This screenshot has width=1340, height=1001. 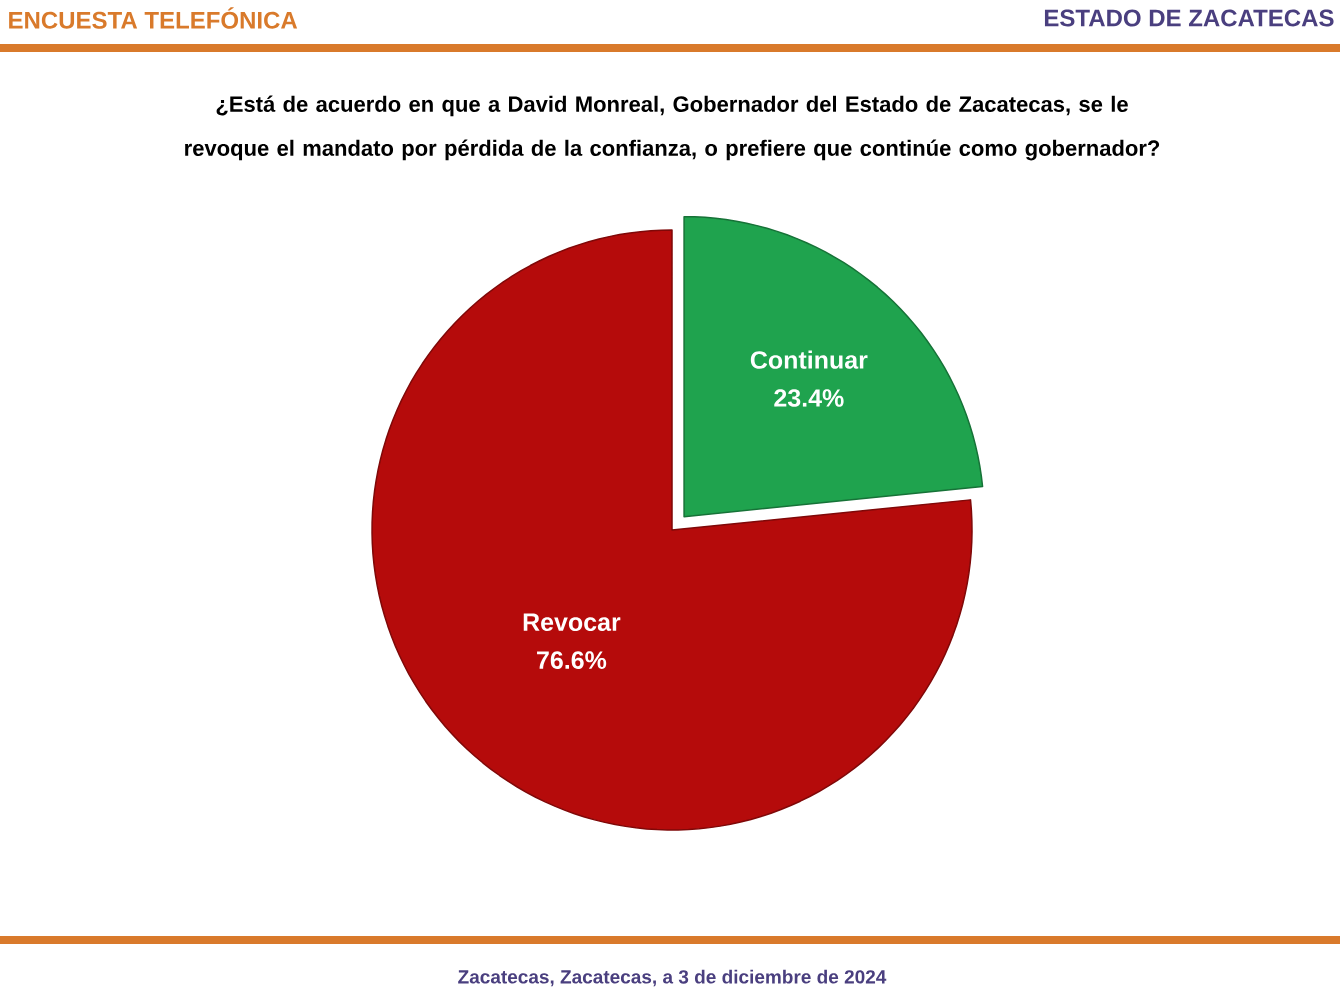 What do you see at coordinates (572, 660) in the screenshot?
I see `data-label: 76.6%` at bounding box center [572, 660].